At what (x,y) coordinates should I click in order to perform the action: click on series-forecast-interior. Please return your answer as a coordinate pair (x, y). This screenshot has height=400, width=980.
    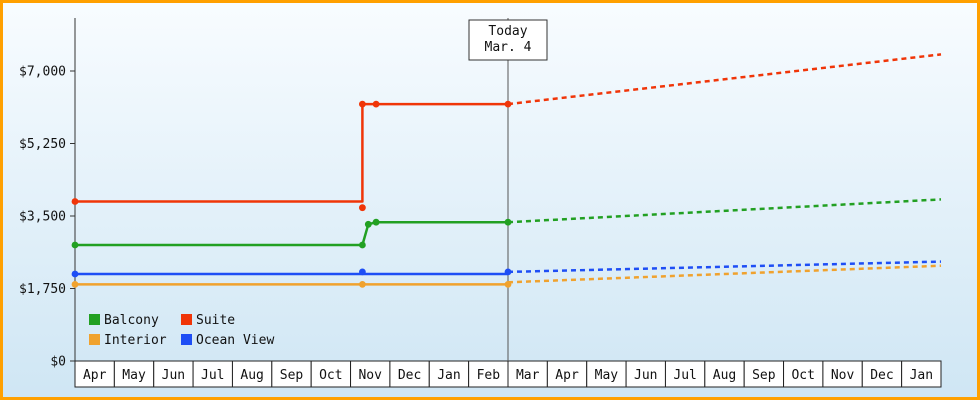
    Looking at the image, I should click on (724, 274).